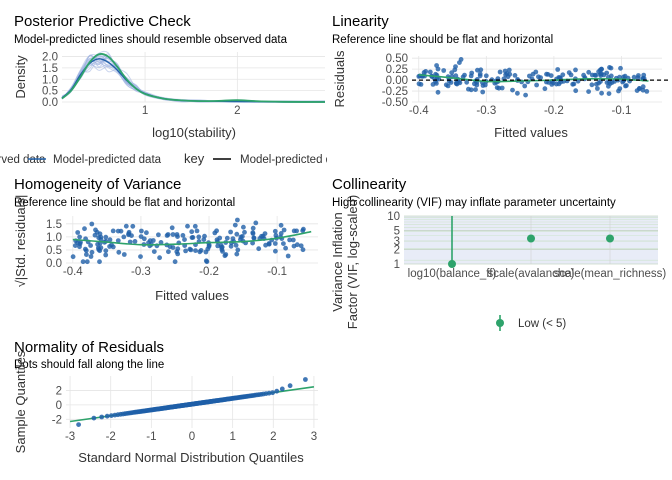 The width and height of the screenshot is (672, 480). Describe the element at coordinates (397, 231) in the screenshot. I see `collinearity-y-tick-label: 5` at that location.